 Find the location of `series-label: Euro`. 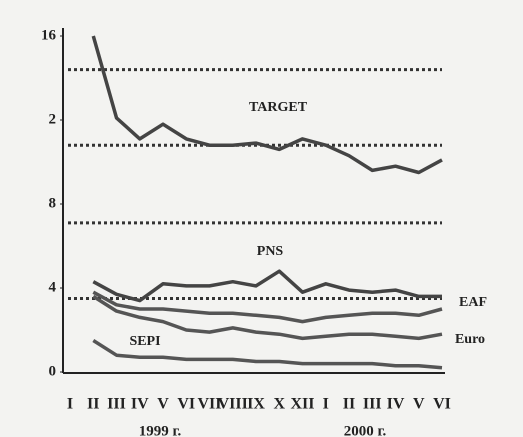

series-label: Euro is located at coordinates (470, 339).